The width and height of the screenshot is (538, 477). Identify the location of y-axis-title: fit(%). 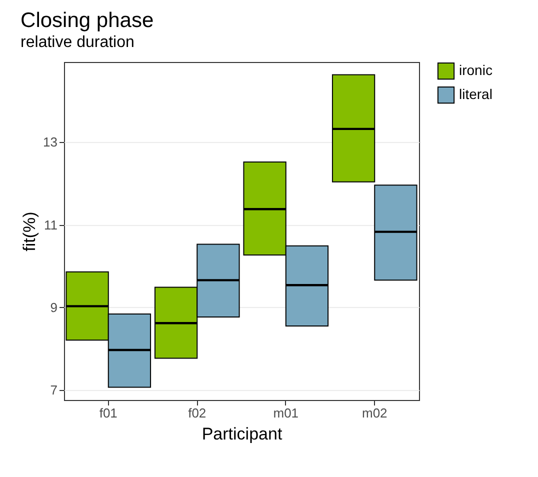
(30, 232).